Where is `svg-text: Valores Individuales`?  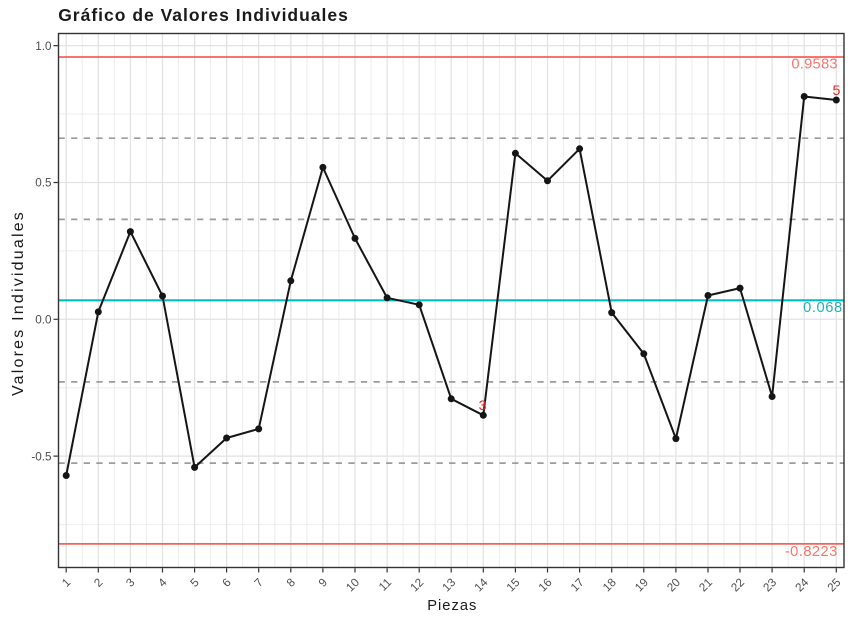
svg-text: Valores Individuales is located at coordinates (18, 303).